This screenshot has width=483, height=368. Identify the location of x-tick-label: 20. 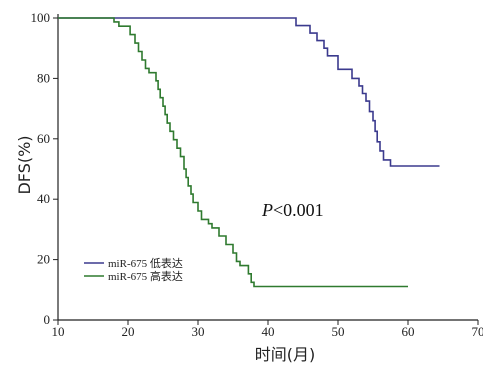
(128, 331).